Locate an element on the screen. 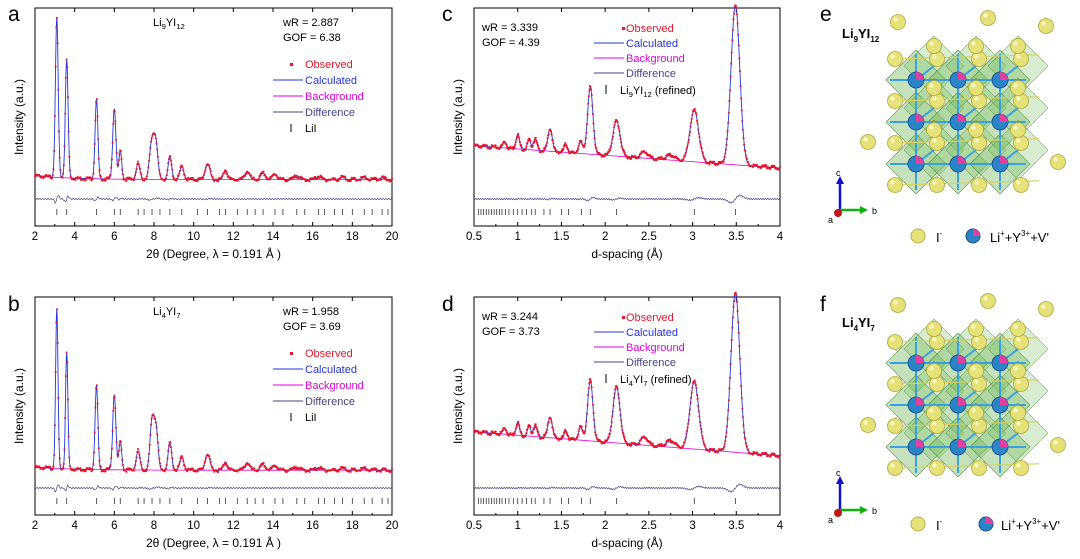 The width and height of the screenshot is (1080, 559). legend-label: Difference is located at coordinates (330, 402).